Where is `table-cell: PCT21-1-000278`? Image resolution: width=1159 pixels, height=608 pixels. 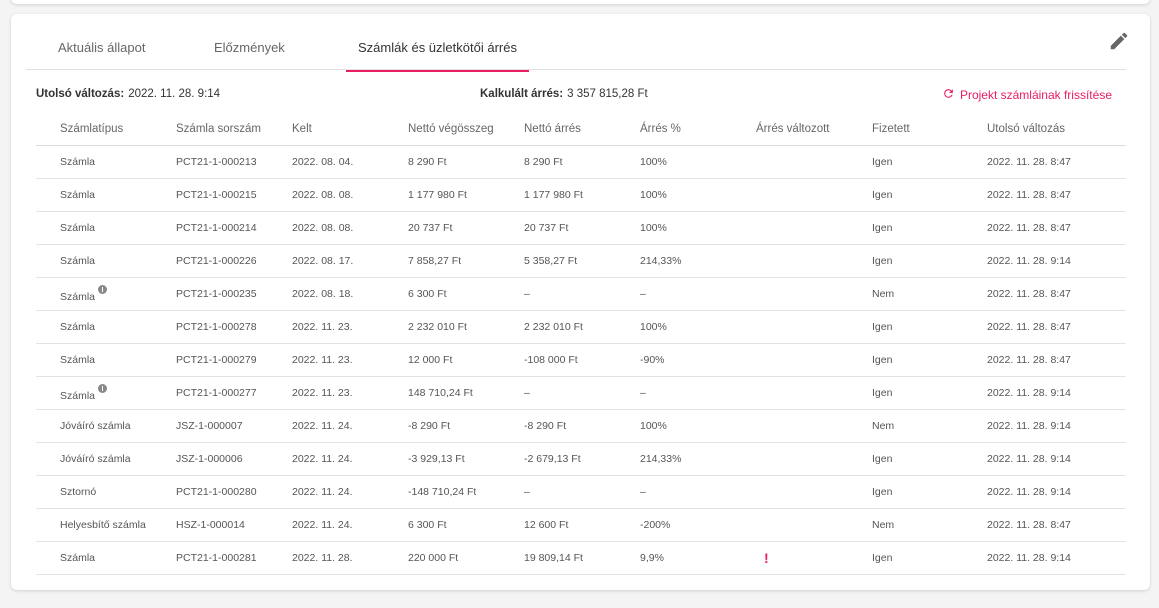 table-cell: PCT21-1-000278 is located at coordinates (234, 327).